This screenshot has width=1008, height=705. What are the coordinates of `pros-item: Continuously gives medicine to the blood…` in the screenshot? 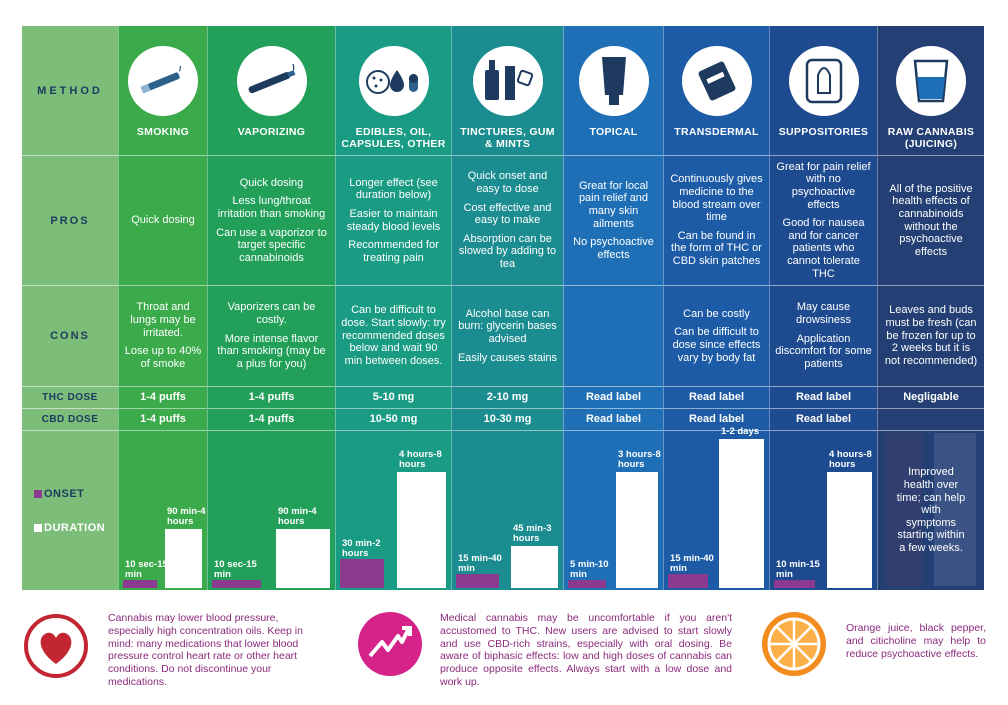 It's located at (716, 198).